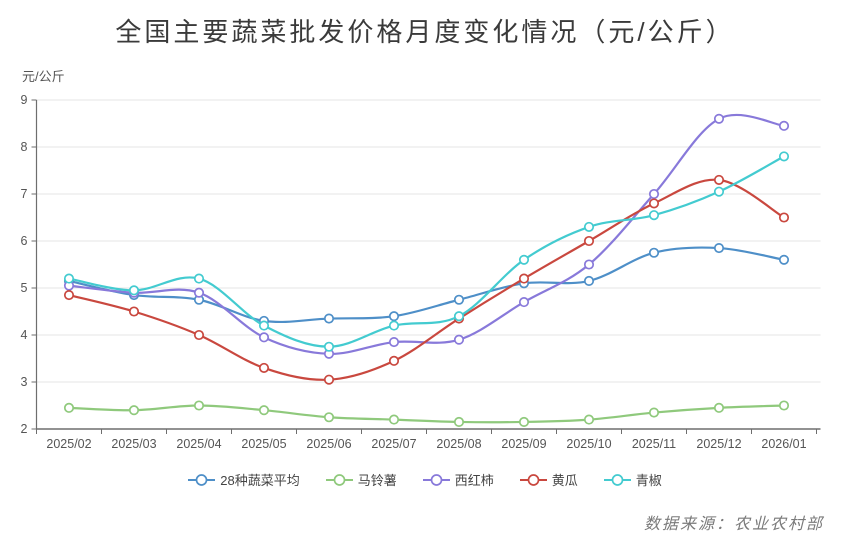 The height and width of the screenshot is (546, 850). I want to click on y-tick-label: 4, so click(24, 335).